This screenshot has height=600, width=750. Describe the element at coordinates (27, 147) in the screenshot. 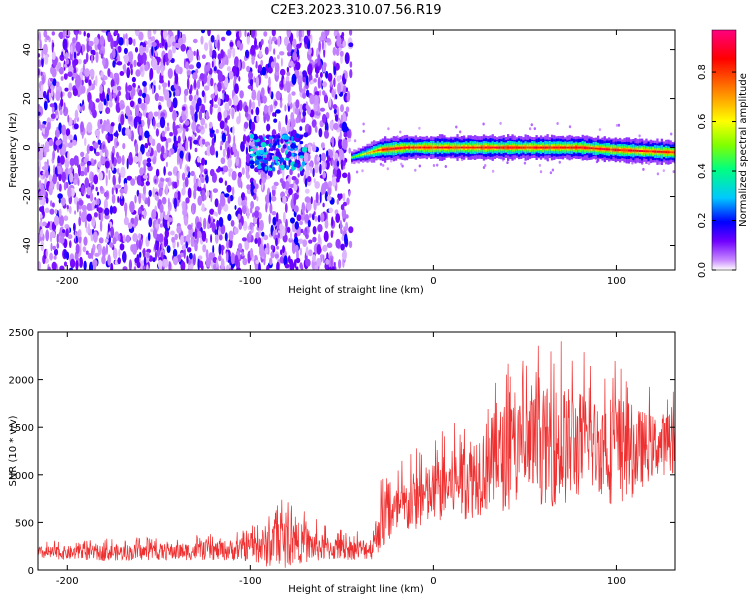

I see `y-tick-label: 0` at that location.